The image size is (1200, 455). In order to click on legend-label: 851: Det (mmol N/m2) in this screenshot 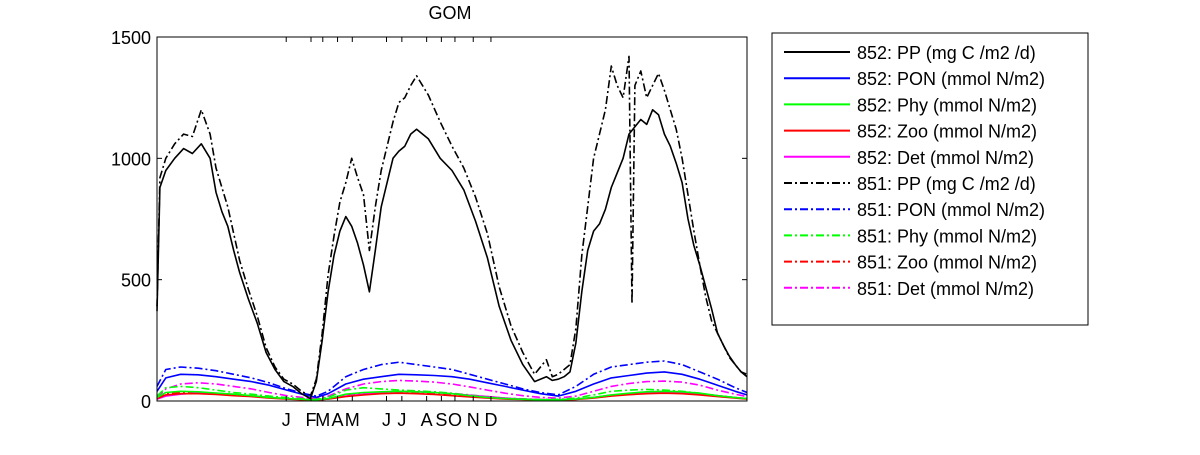, I will do `click(945, 289)`.